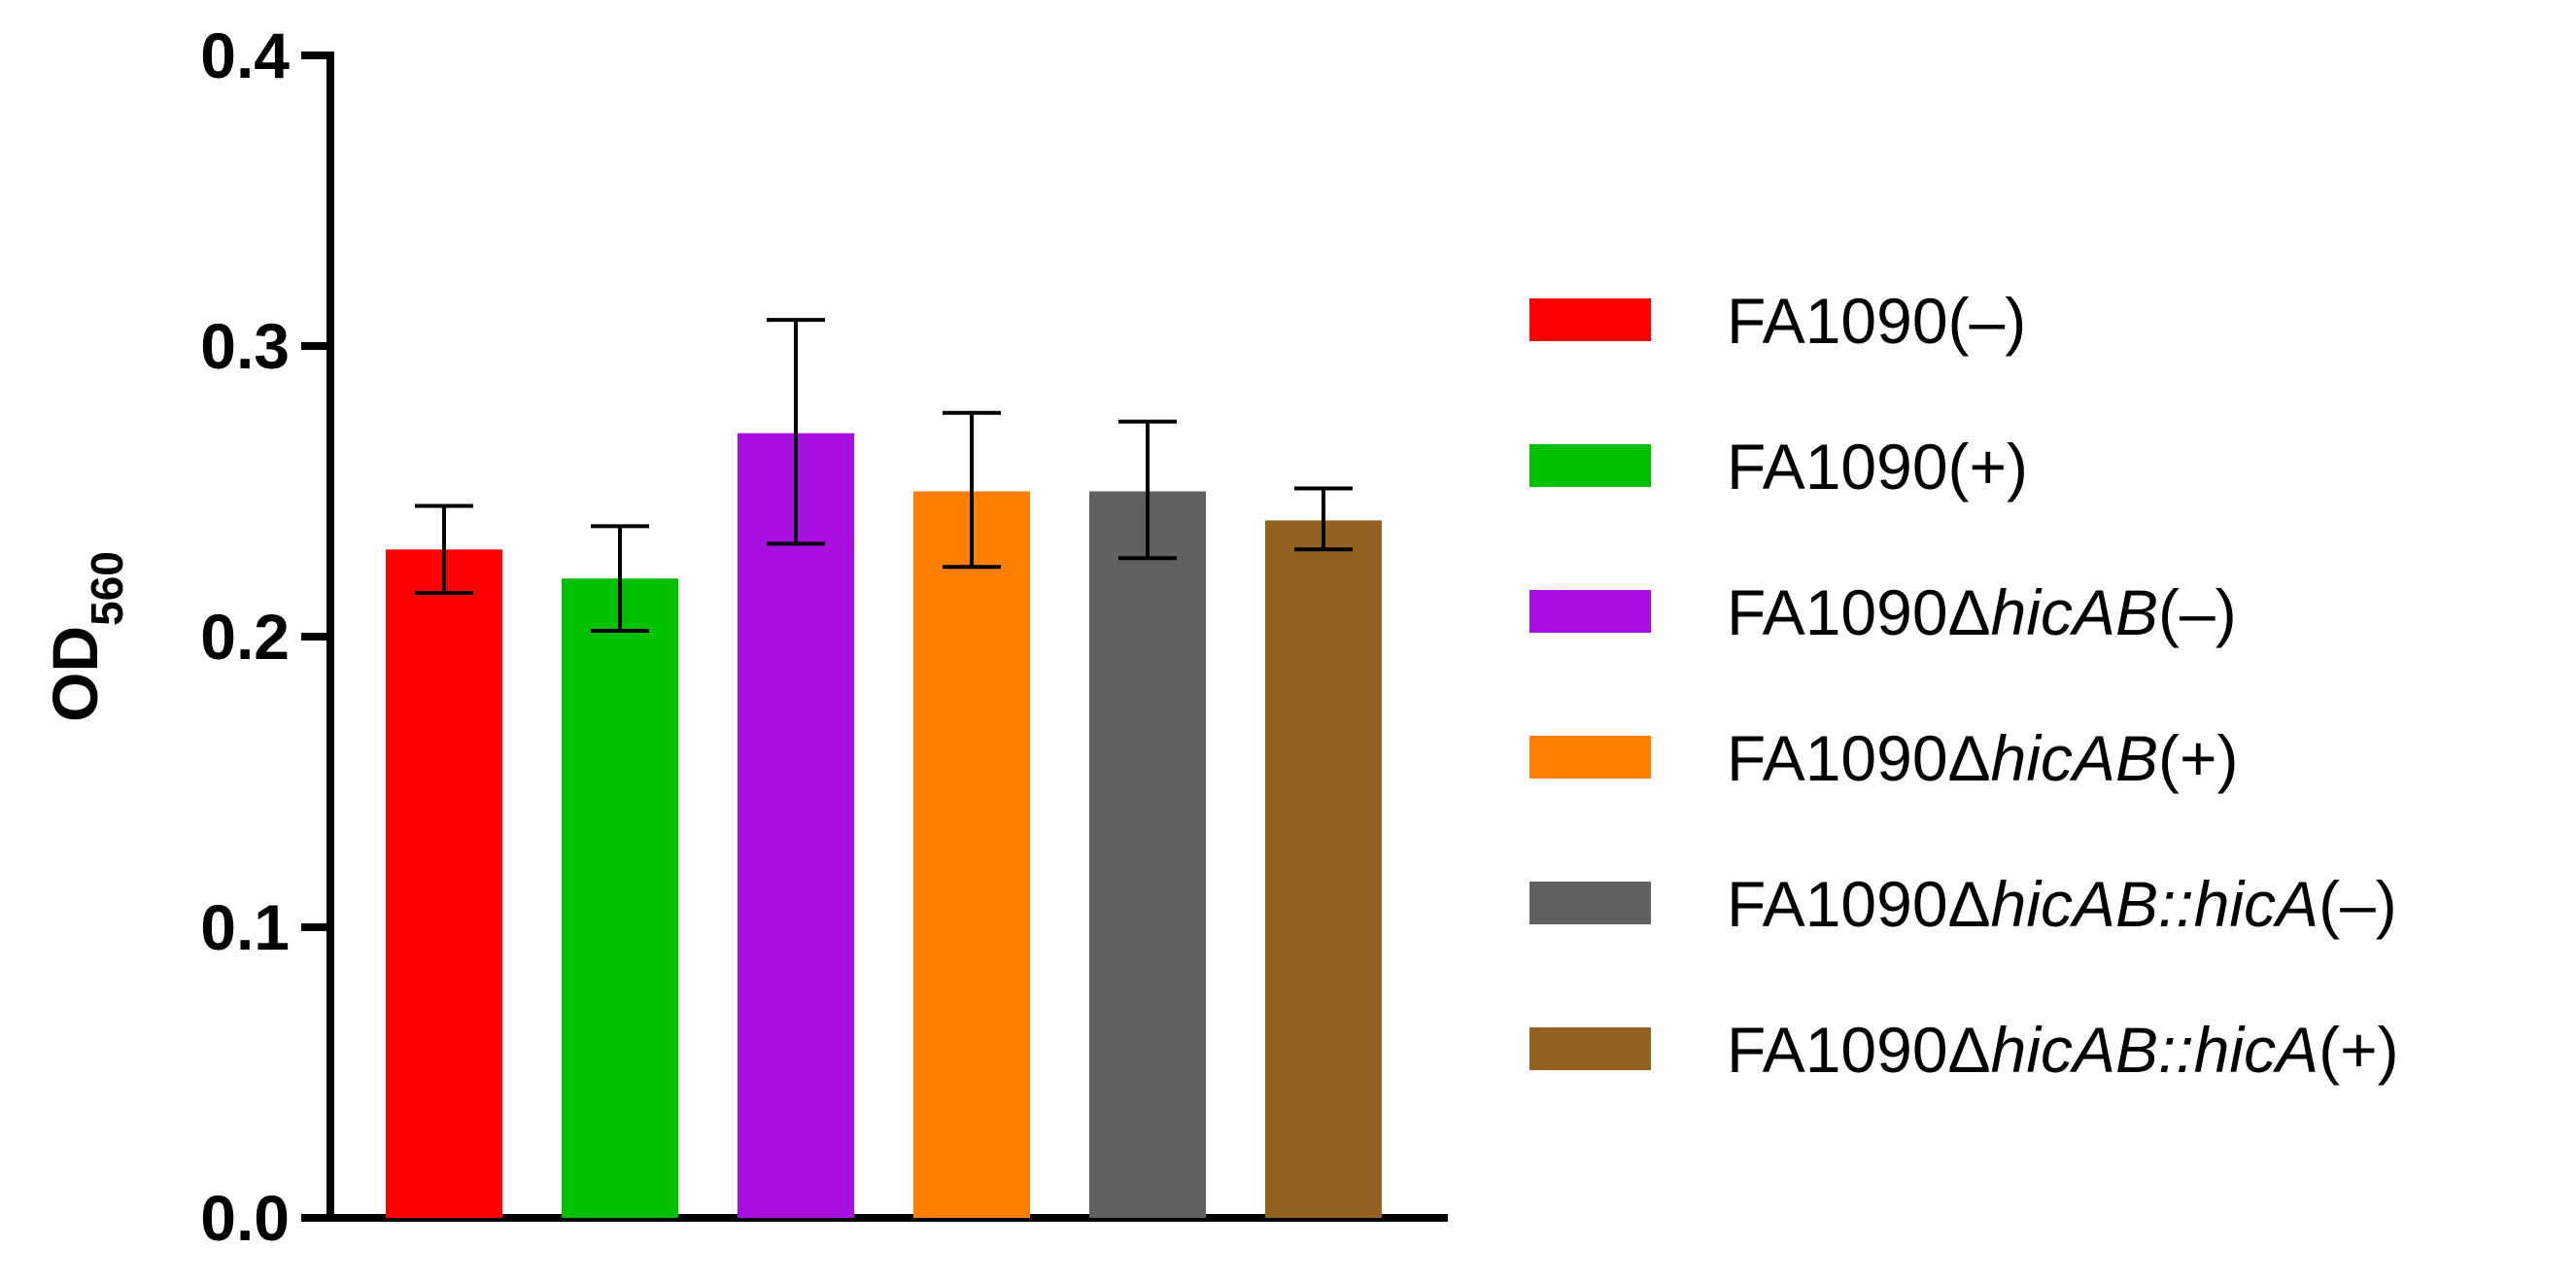 Image resolution: width=2576 pixels, height=1283 pixels. I want to click on y-tick-label: 0.4, so click(245, 55).